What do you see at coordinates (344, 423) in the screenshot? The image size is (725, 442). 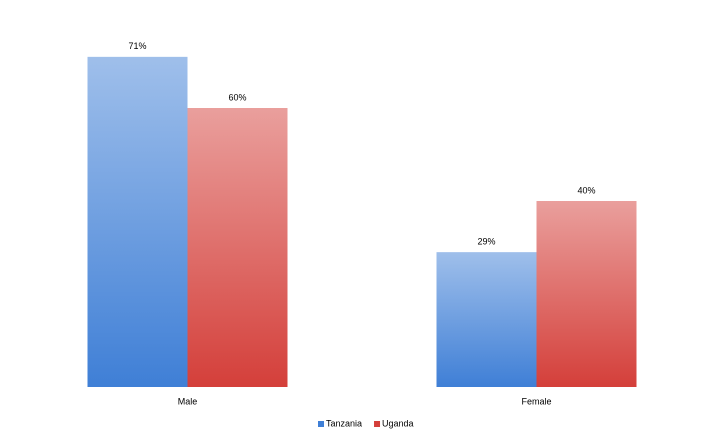 I see `legend-label: Tanzania` at bounding box center [344, 423].